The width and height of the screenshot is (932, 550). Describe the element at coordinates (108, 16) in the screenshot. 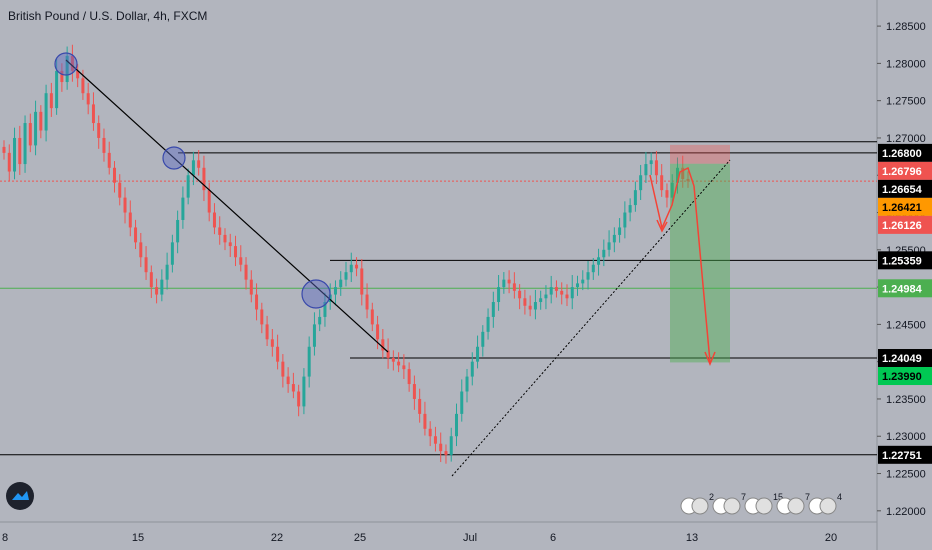

I see `chart-title: British Pound / U.S. Dollar, 4h, FXCM` at that location.